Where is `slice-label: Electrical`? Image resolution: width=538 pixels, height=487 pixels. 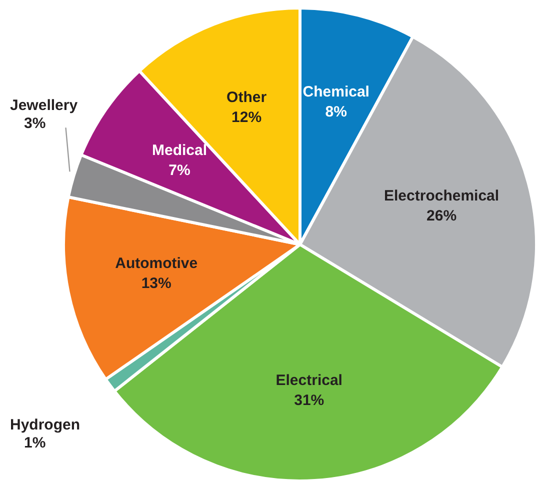
slice-label: Electrical is located at coordinates (309, 380).